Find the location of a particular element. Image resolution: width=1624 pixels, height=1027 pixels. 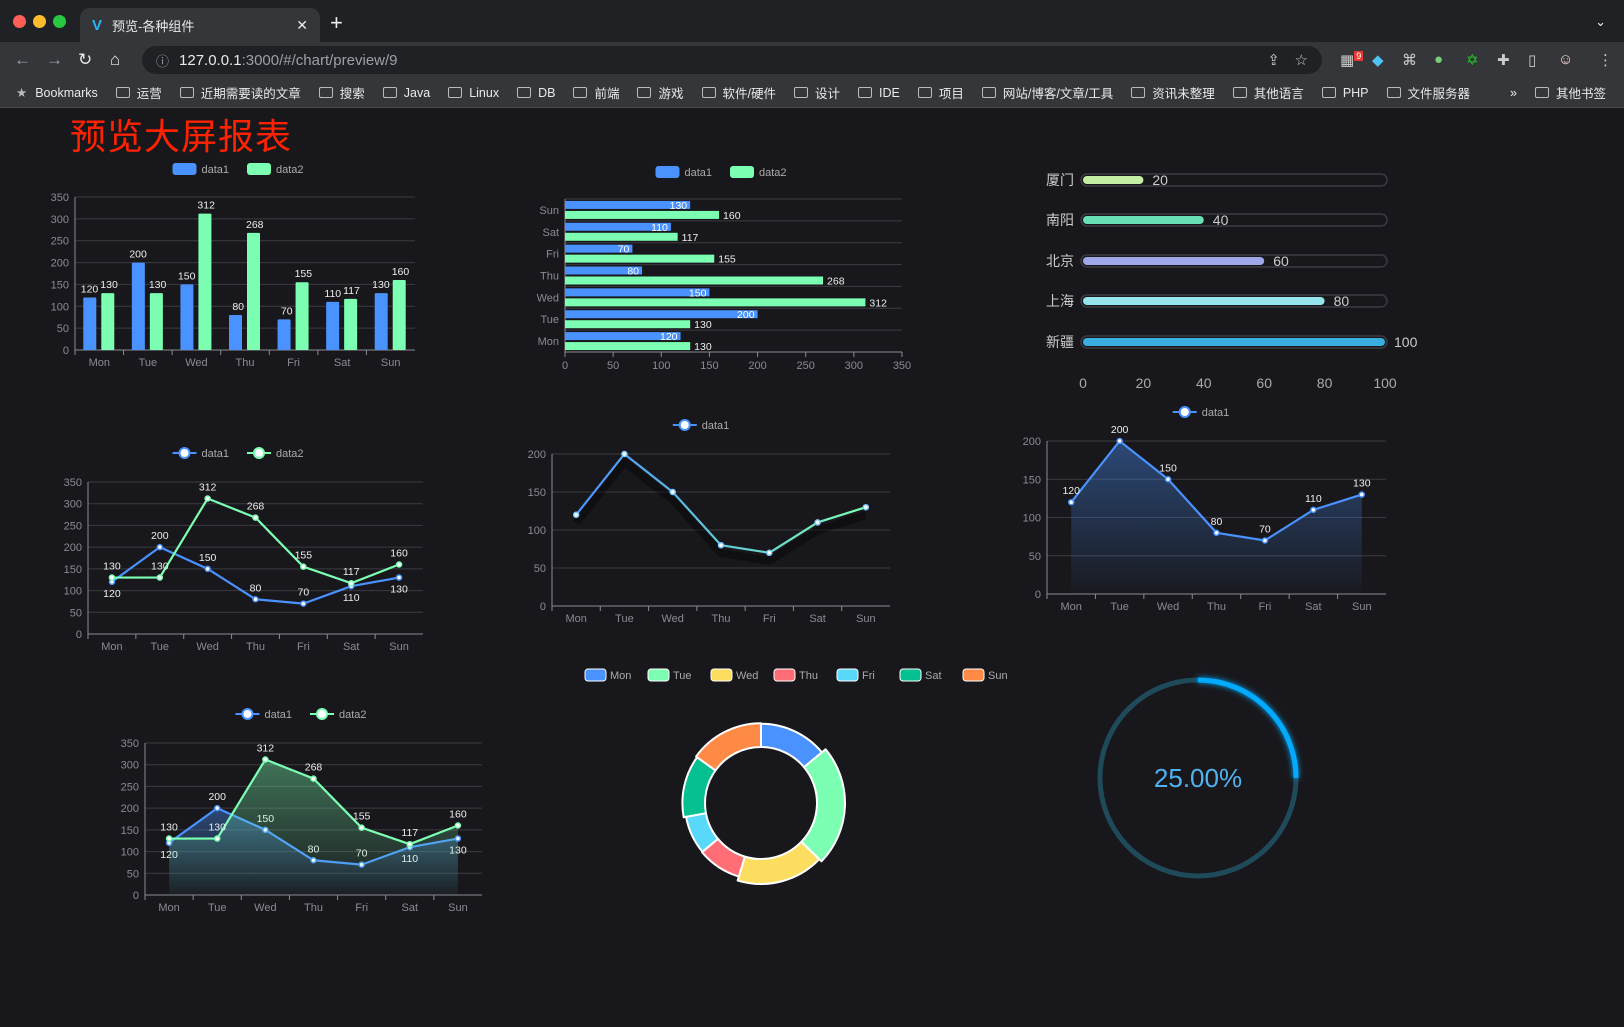

reload-icon: ↻ is located at coordinates (85, 59).